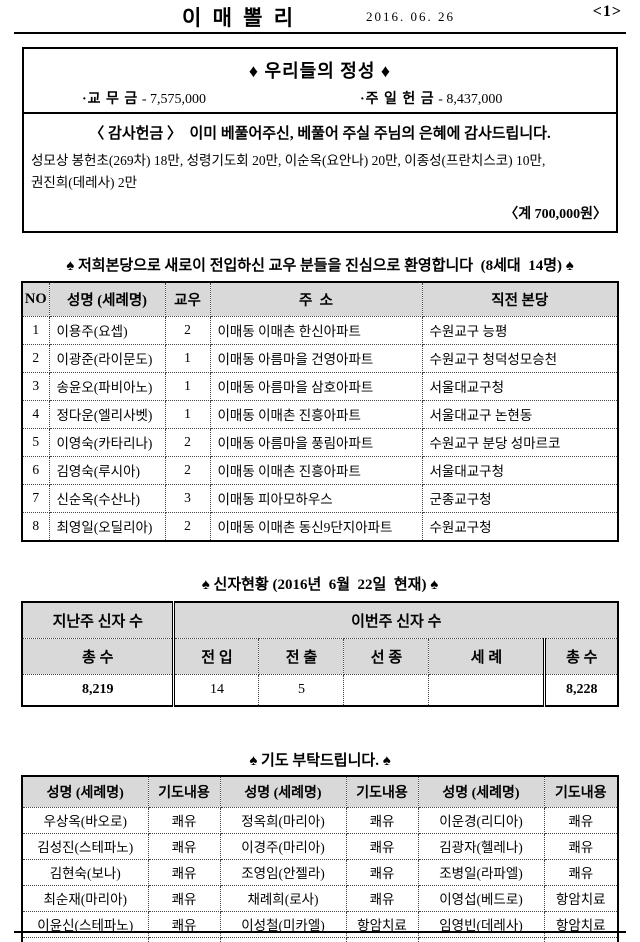  I want to click on masthead: 이 매 뽈 리 2016. 06. 26 <1>, so click(320, 17).